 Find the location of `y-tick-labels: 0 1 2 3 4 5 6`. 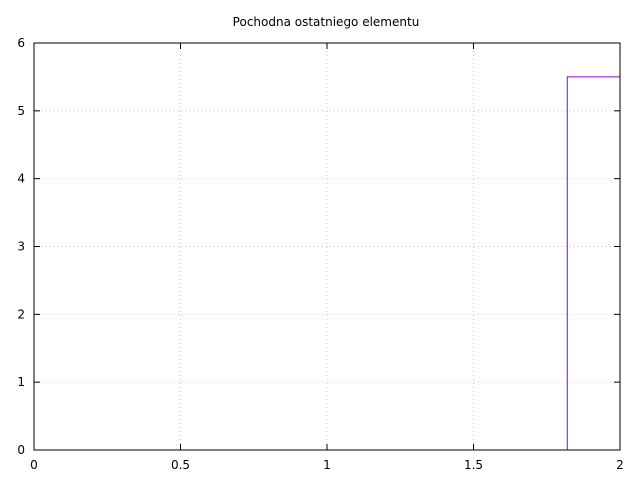

y-tick-labels: 0 1 2 3 4 5 6 is located at coordinates (21, 246).